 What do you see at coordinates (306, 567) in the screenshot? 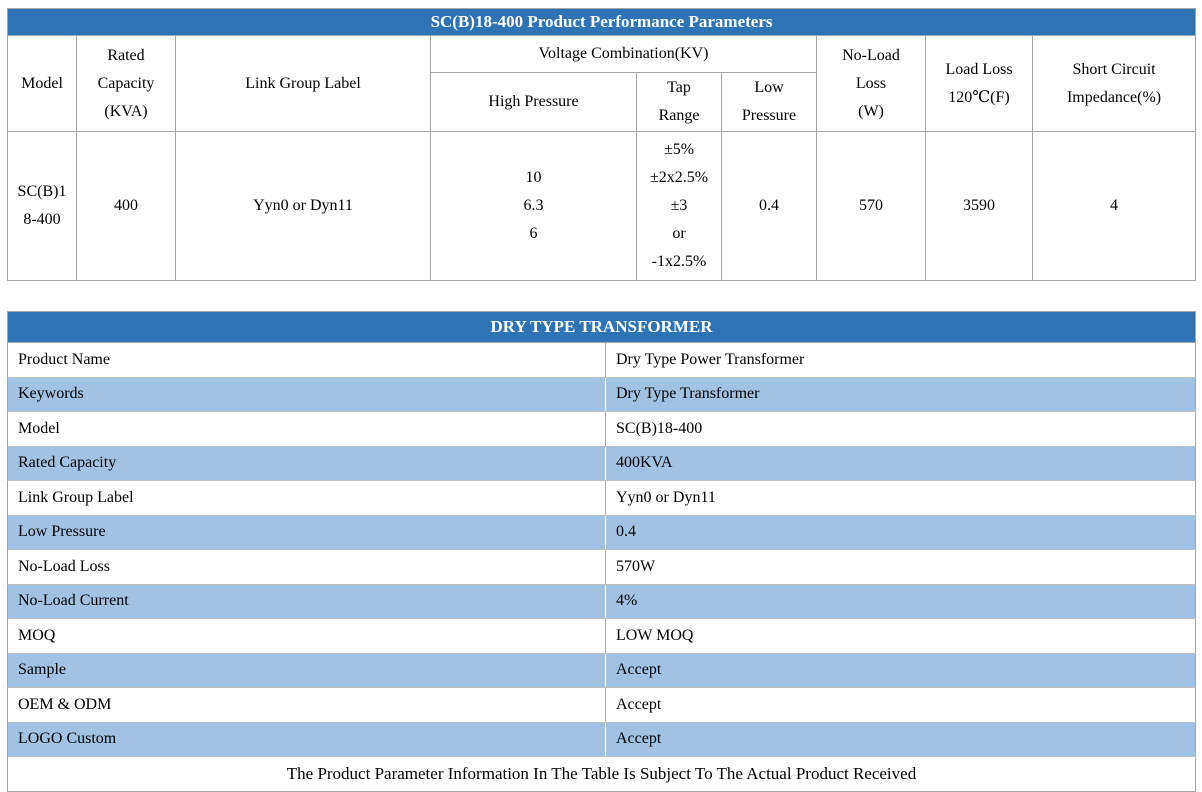
I see `spec-label: No-Load Loss` at bounding box center [306, 567].